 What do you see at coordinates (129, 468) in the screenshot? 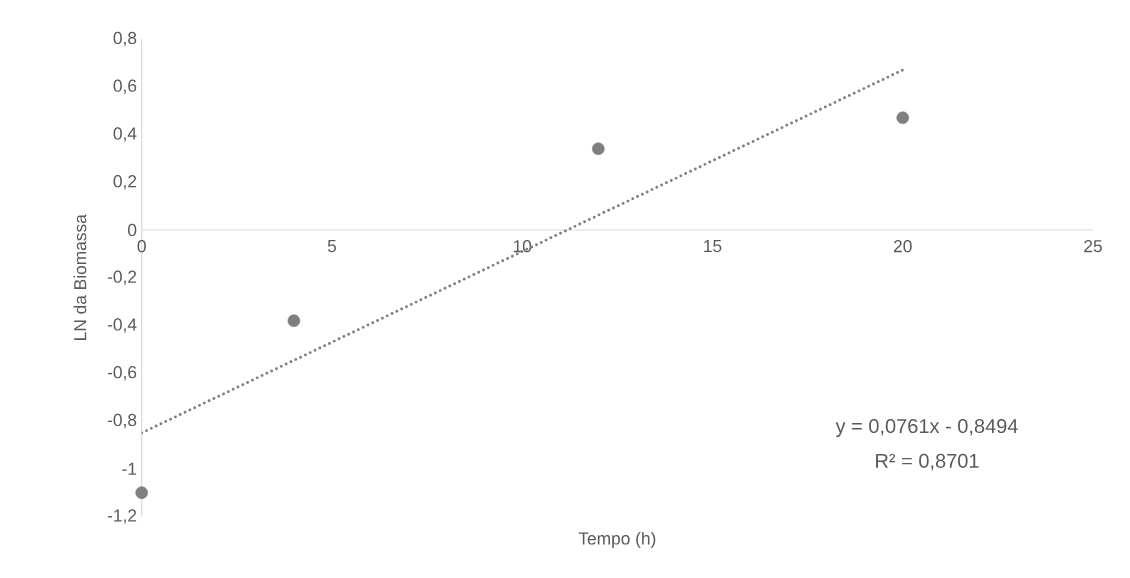
I see `y-tick-label: -1` at bounding box center [129, 468].